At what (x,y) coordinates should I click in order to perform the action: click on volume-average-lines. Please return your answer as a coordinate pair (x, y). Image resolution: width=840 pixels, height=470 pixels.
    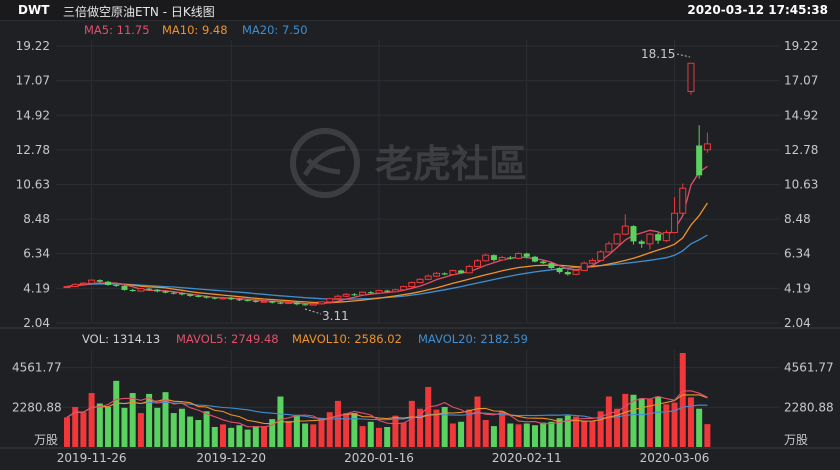
    Looking at the image, I should click on (387, 409).